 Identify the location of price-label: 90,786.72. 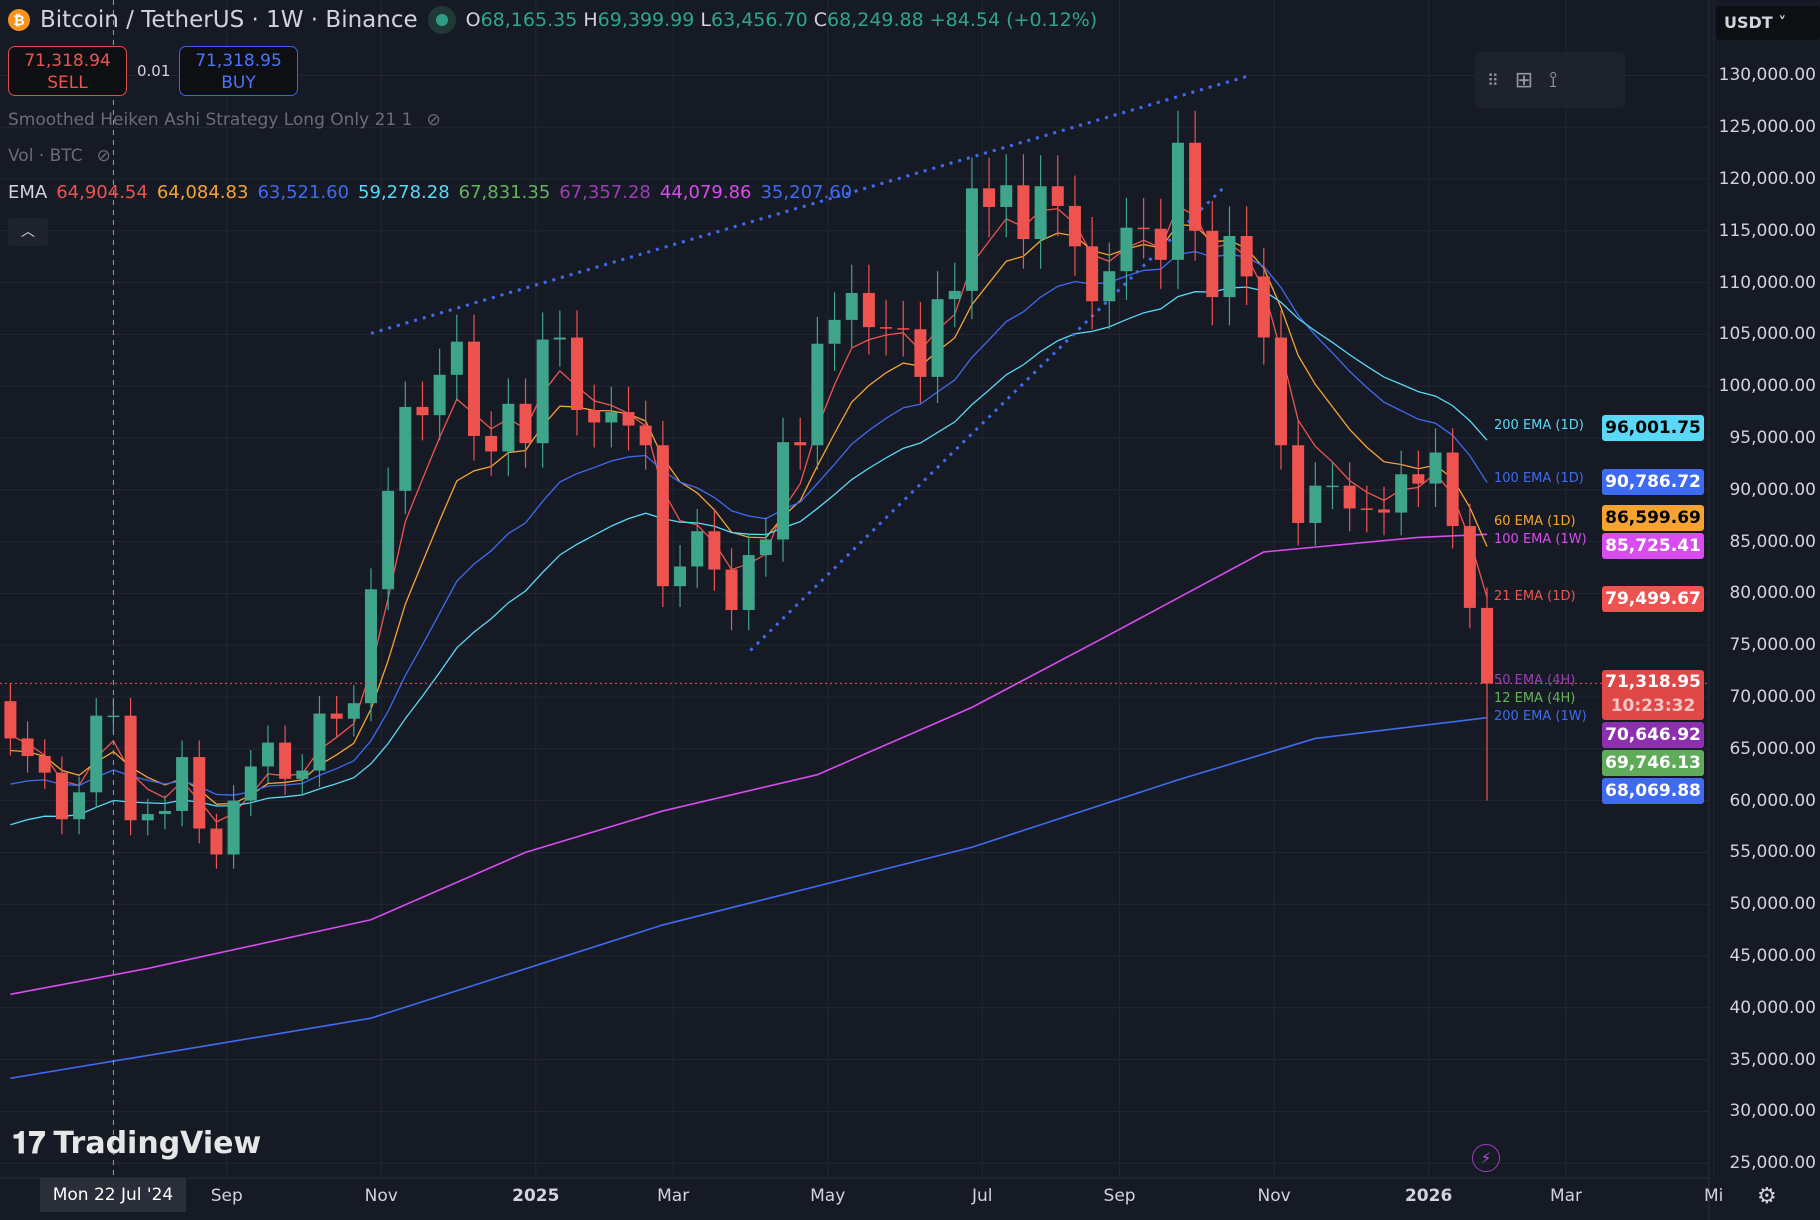
(1653, 481).